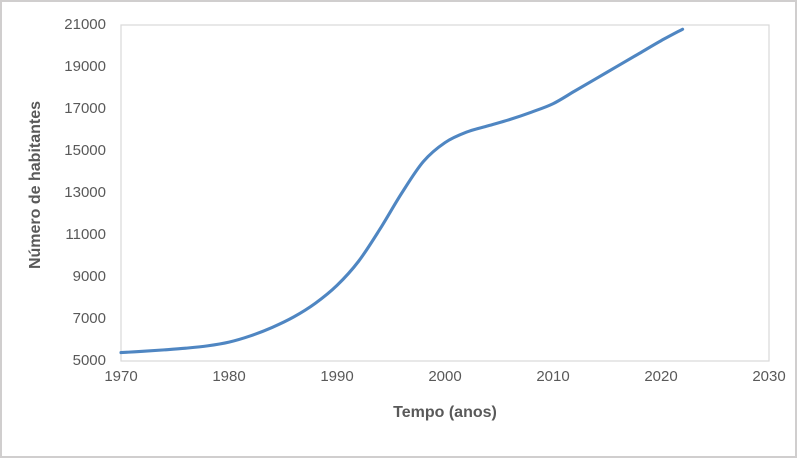  I want to click on x-axis-title: Tempo (anos), so click(445, 412).